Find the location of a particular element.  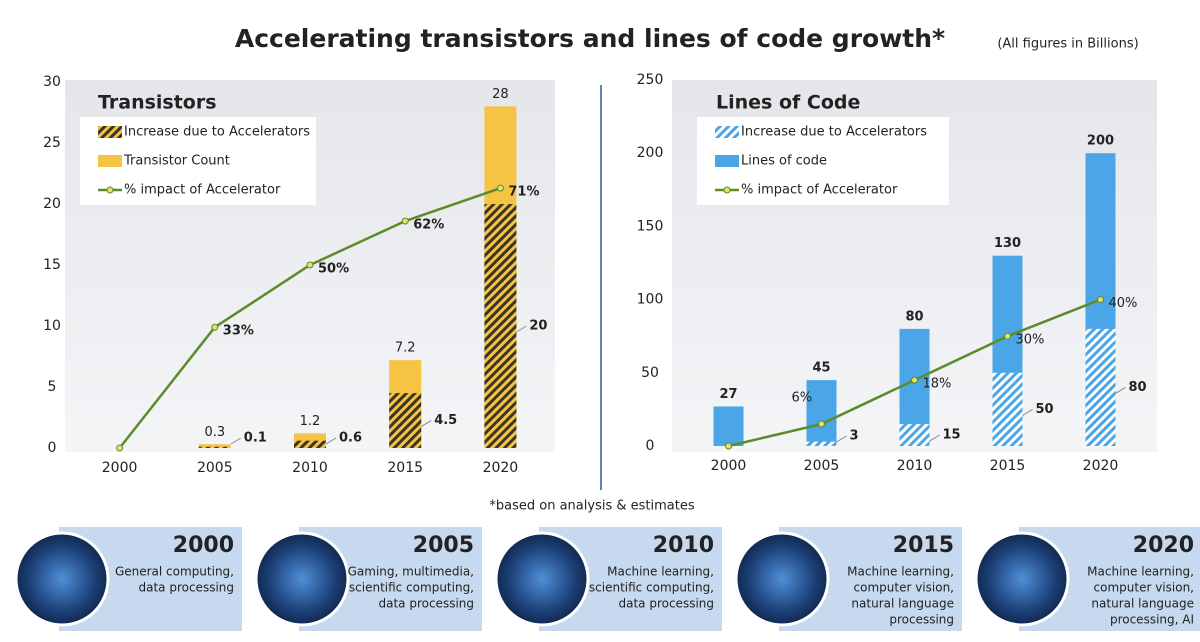

data-label: 18% is located at coordinates (937, 384).